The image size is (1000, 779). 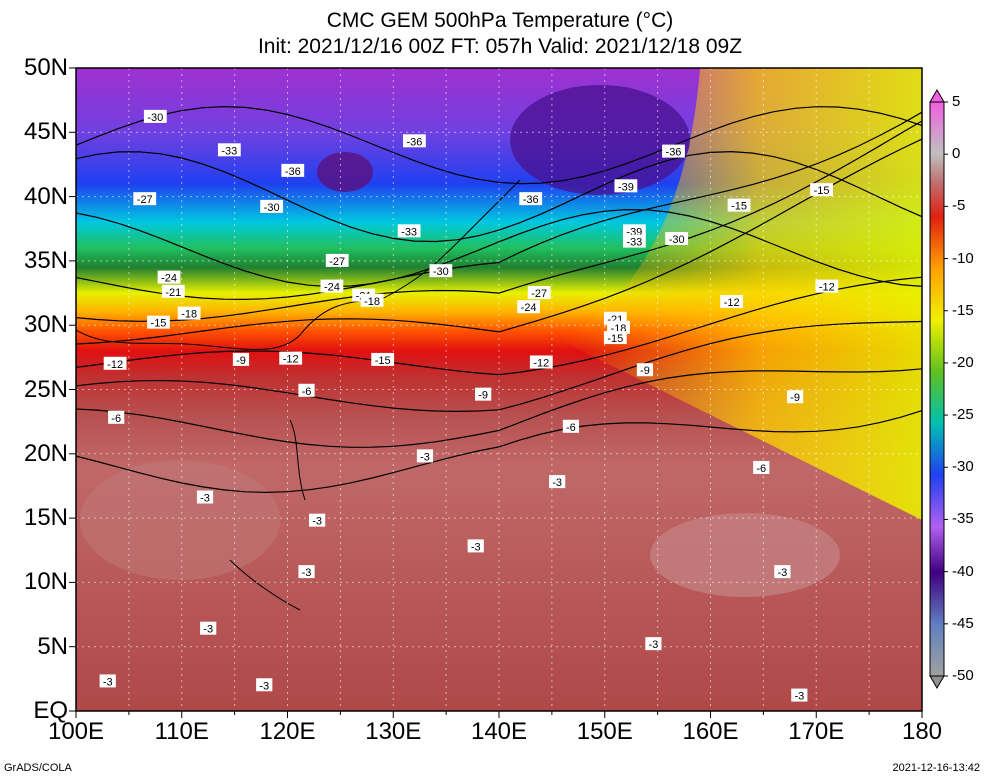 I want to click on svg-text: -39, so click(x=626, y=187).